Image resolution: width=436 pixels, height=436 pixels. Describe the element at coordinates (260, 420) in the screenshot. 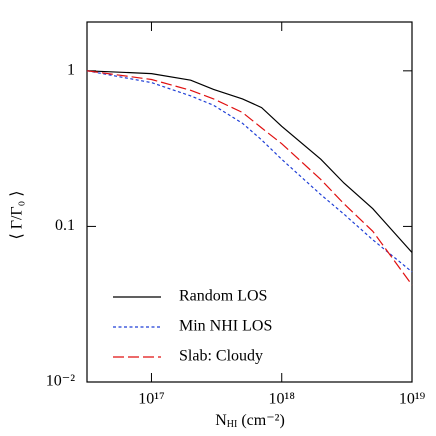

I see `x-label-rest: (cm⁻²)` at that location.